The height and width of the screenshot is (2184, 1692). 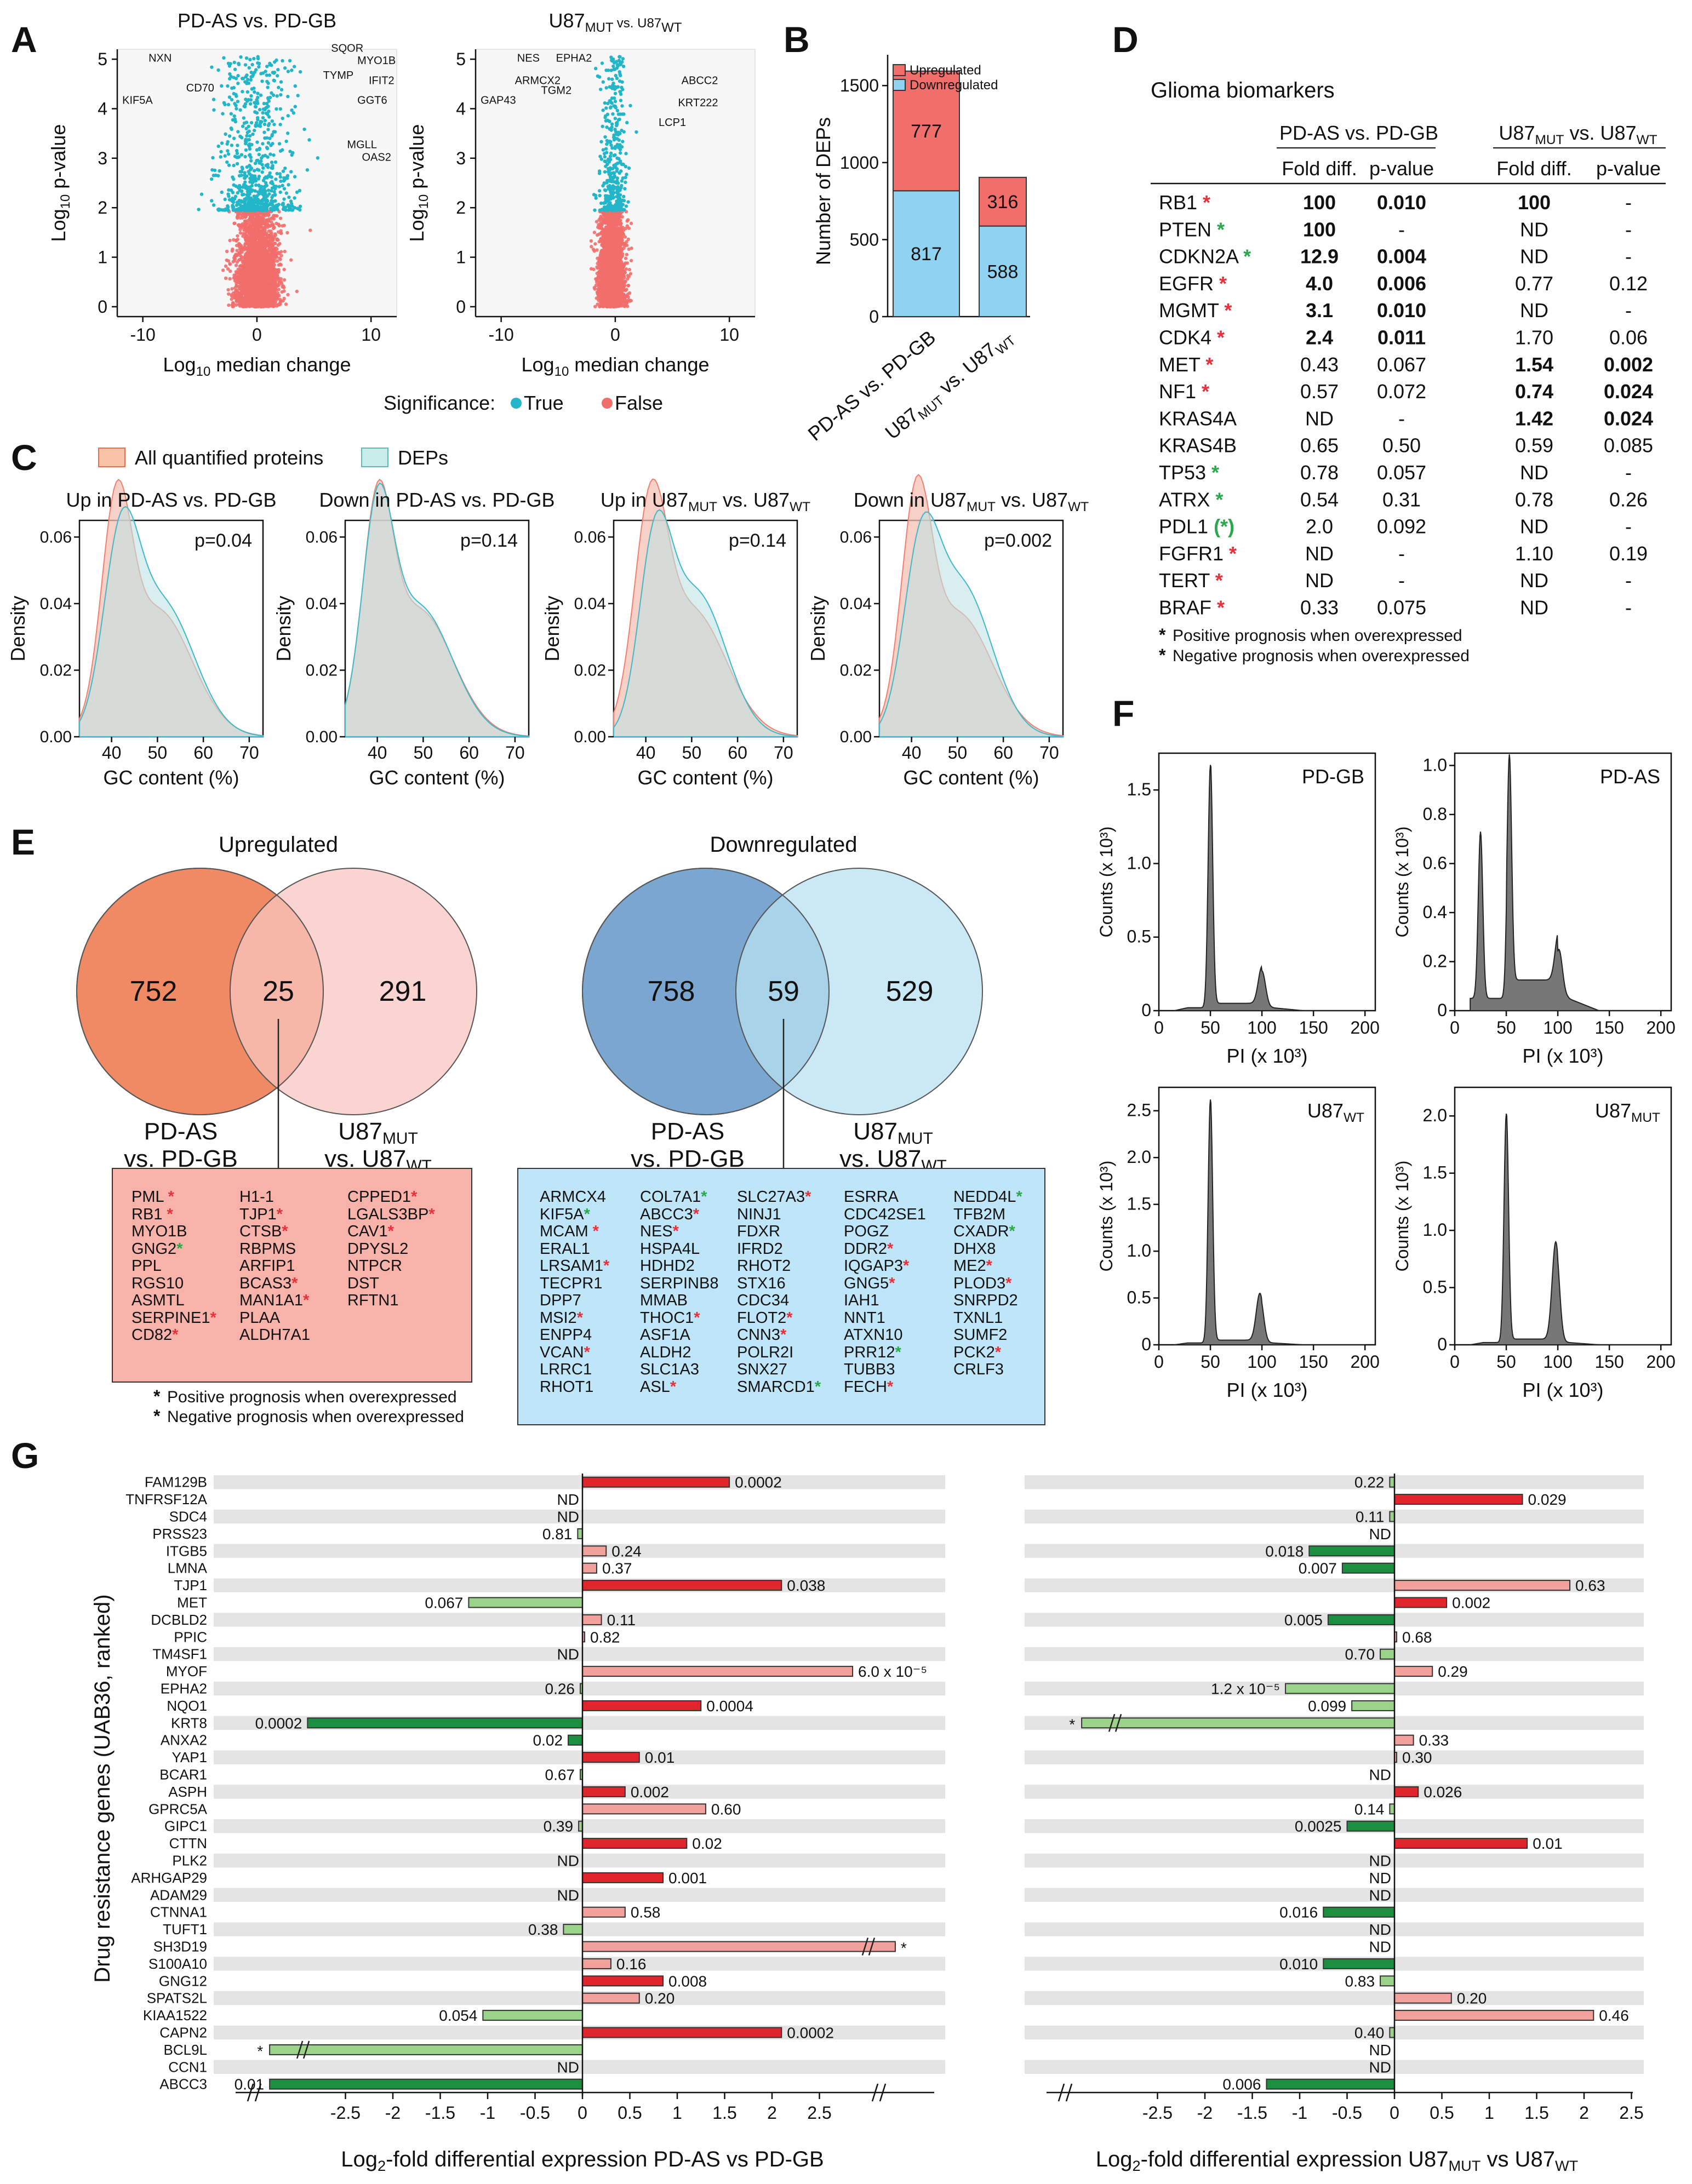 What do you see at coordinates (729, 335) in the screenshot?
I see `x-tick-label: 10` at bounding box center [729, 335].